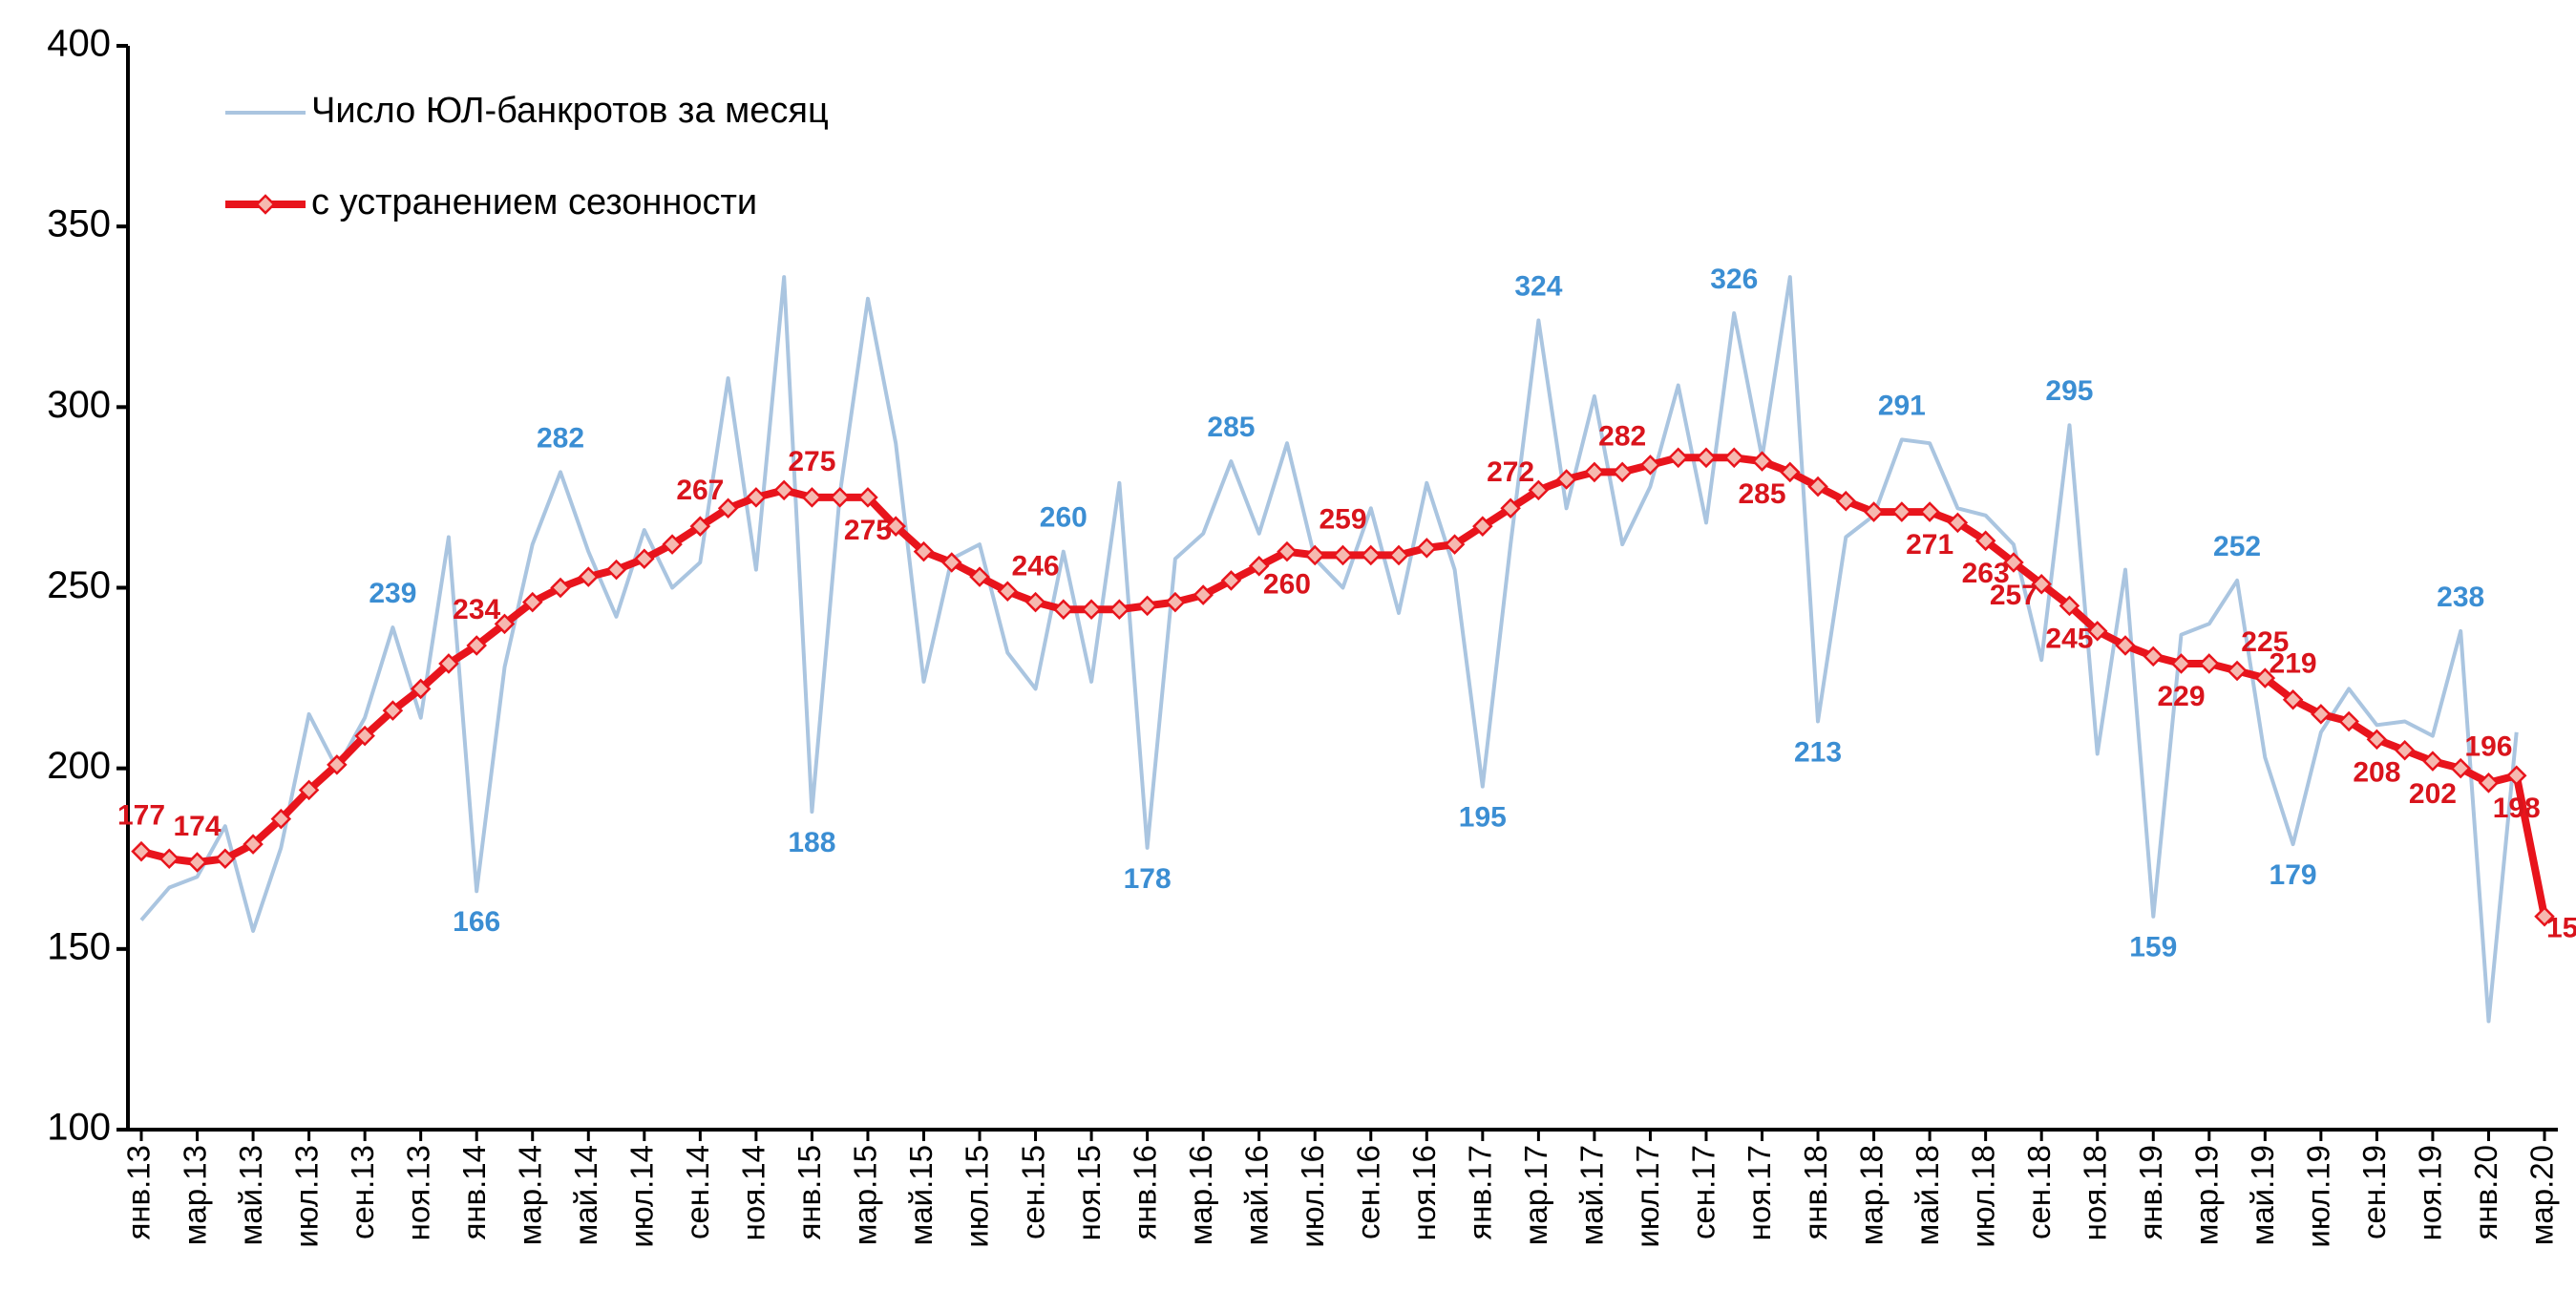  Describe the element at coordinates (1759, 1192) in the screenshot. I see `x-tick-label: ноя.17` at that location.